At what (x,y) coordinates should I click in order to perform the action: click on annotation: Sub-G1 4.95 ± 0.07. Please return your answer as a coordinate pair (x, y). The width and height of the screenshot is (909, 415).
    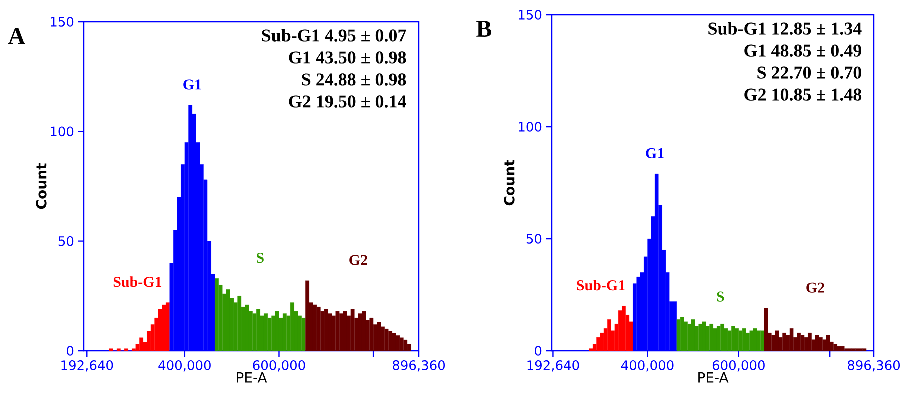
    Looking at the image, I should click on (334, 35).